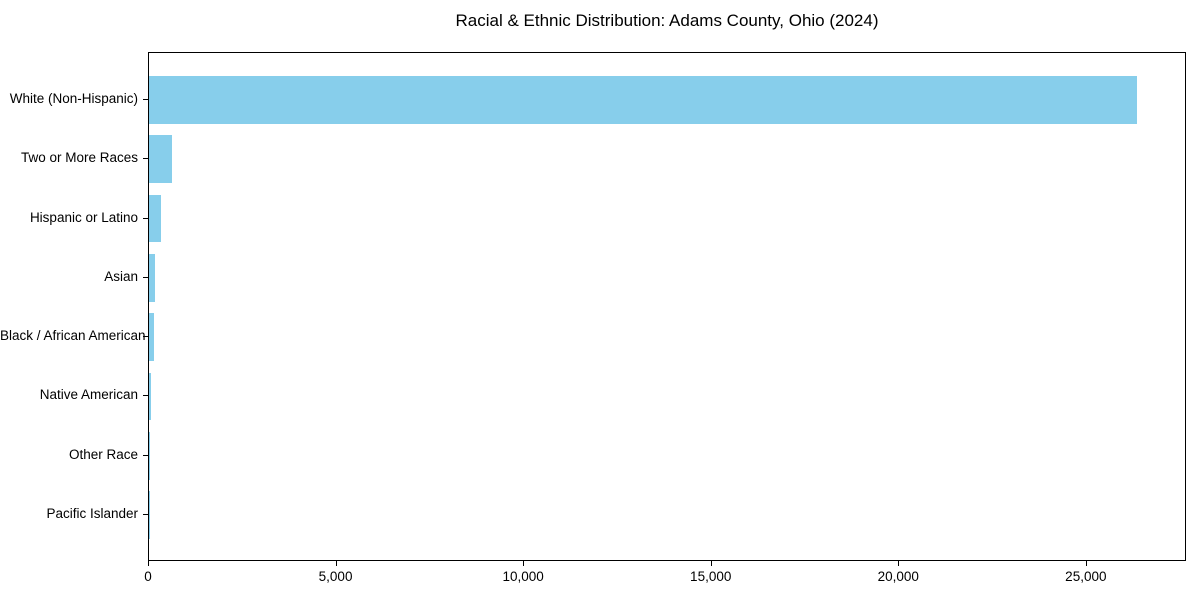  I want to click on x-tick-label: 5,000, so click(335, 576).